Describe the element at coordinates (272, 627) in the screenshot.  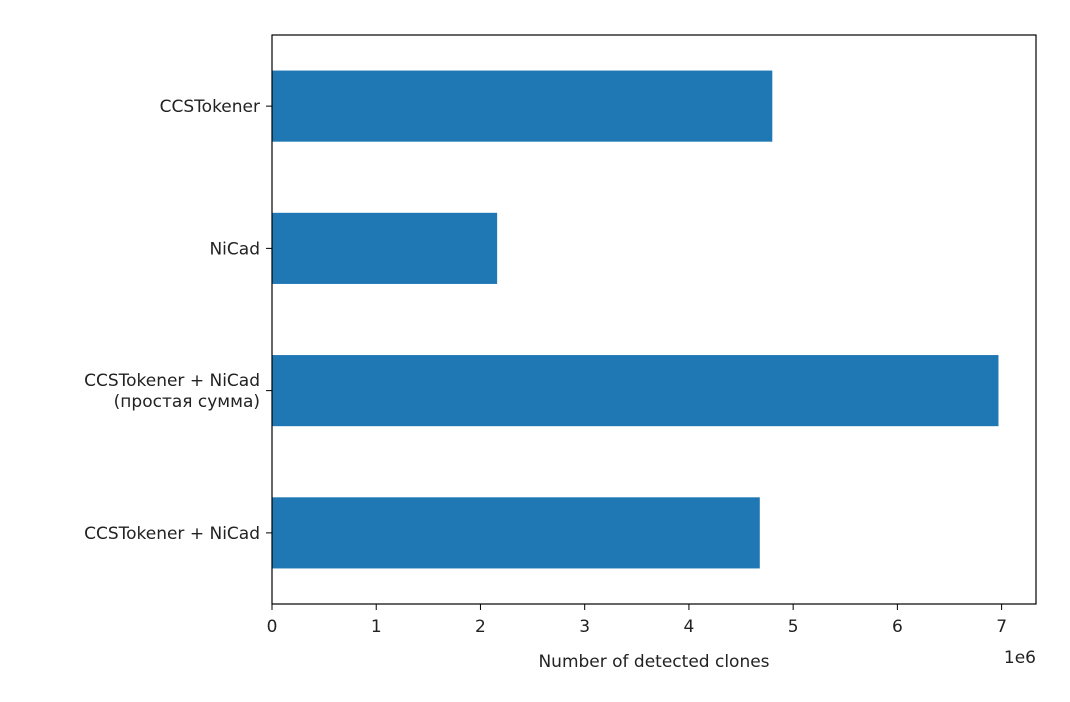
I see `x-tick-label: 0` at that location.